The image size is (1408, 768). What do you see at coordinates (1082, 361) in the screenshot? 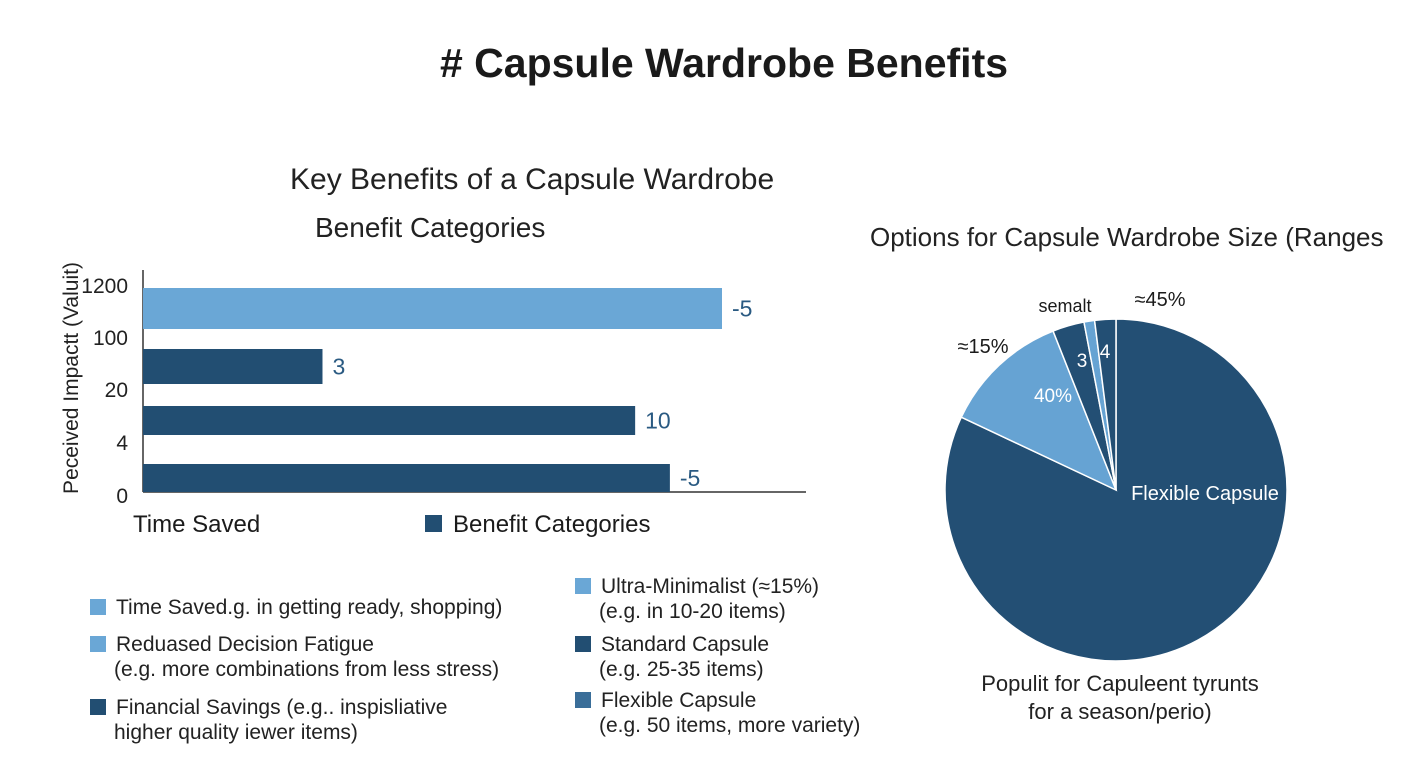
I see `pie-slice-label: 3` at bounding box center [1082, 361].